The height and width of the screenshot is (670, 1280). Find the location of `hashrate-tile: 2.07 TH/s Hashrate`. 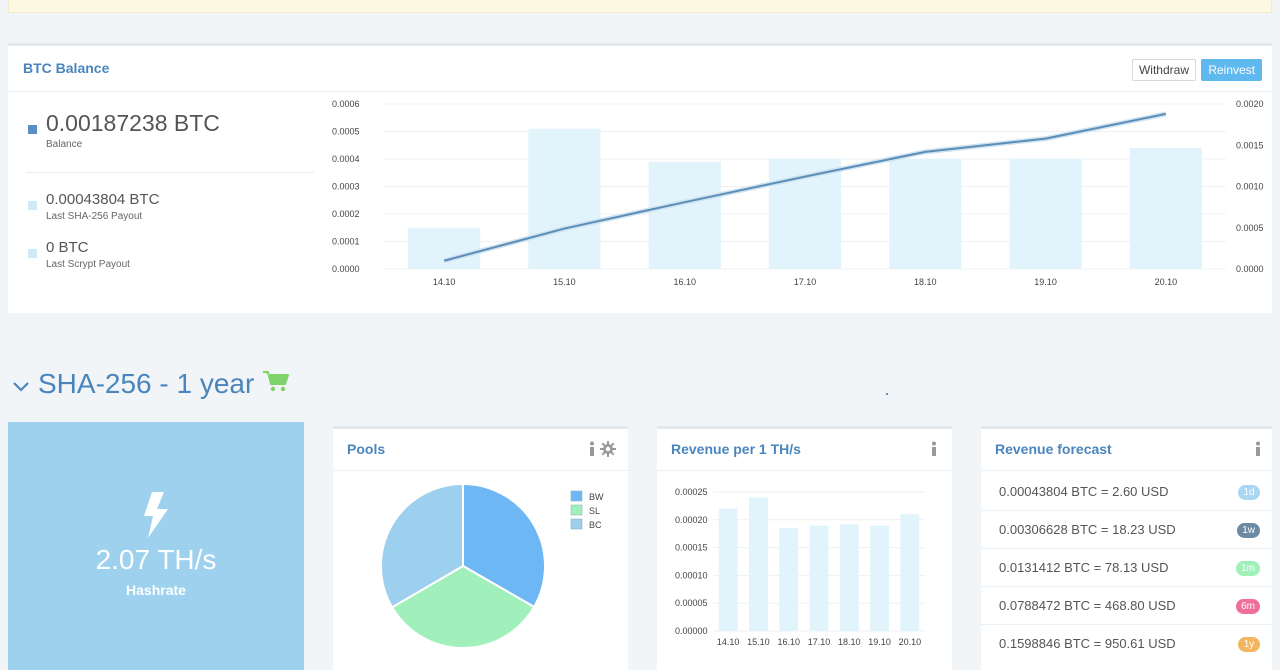

hashrate-tile: 2.07 TH/s Hashrate is located at coordinates (156, 546).